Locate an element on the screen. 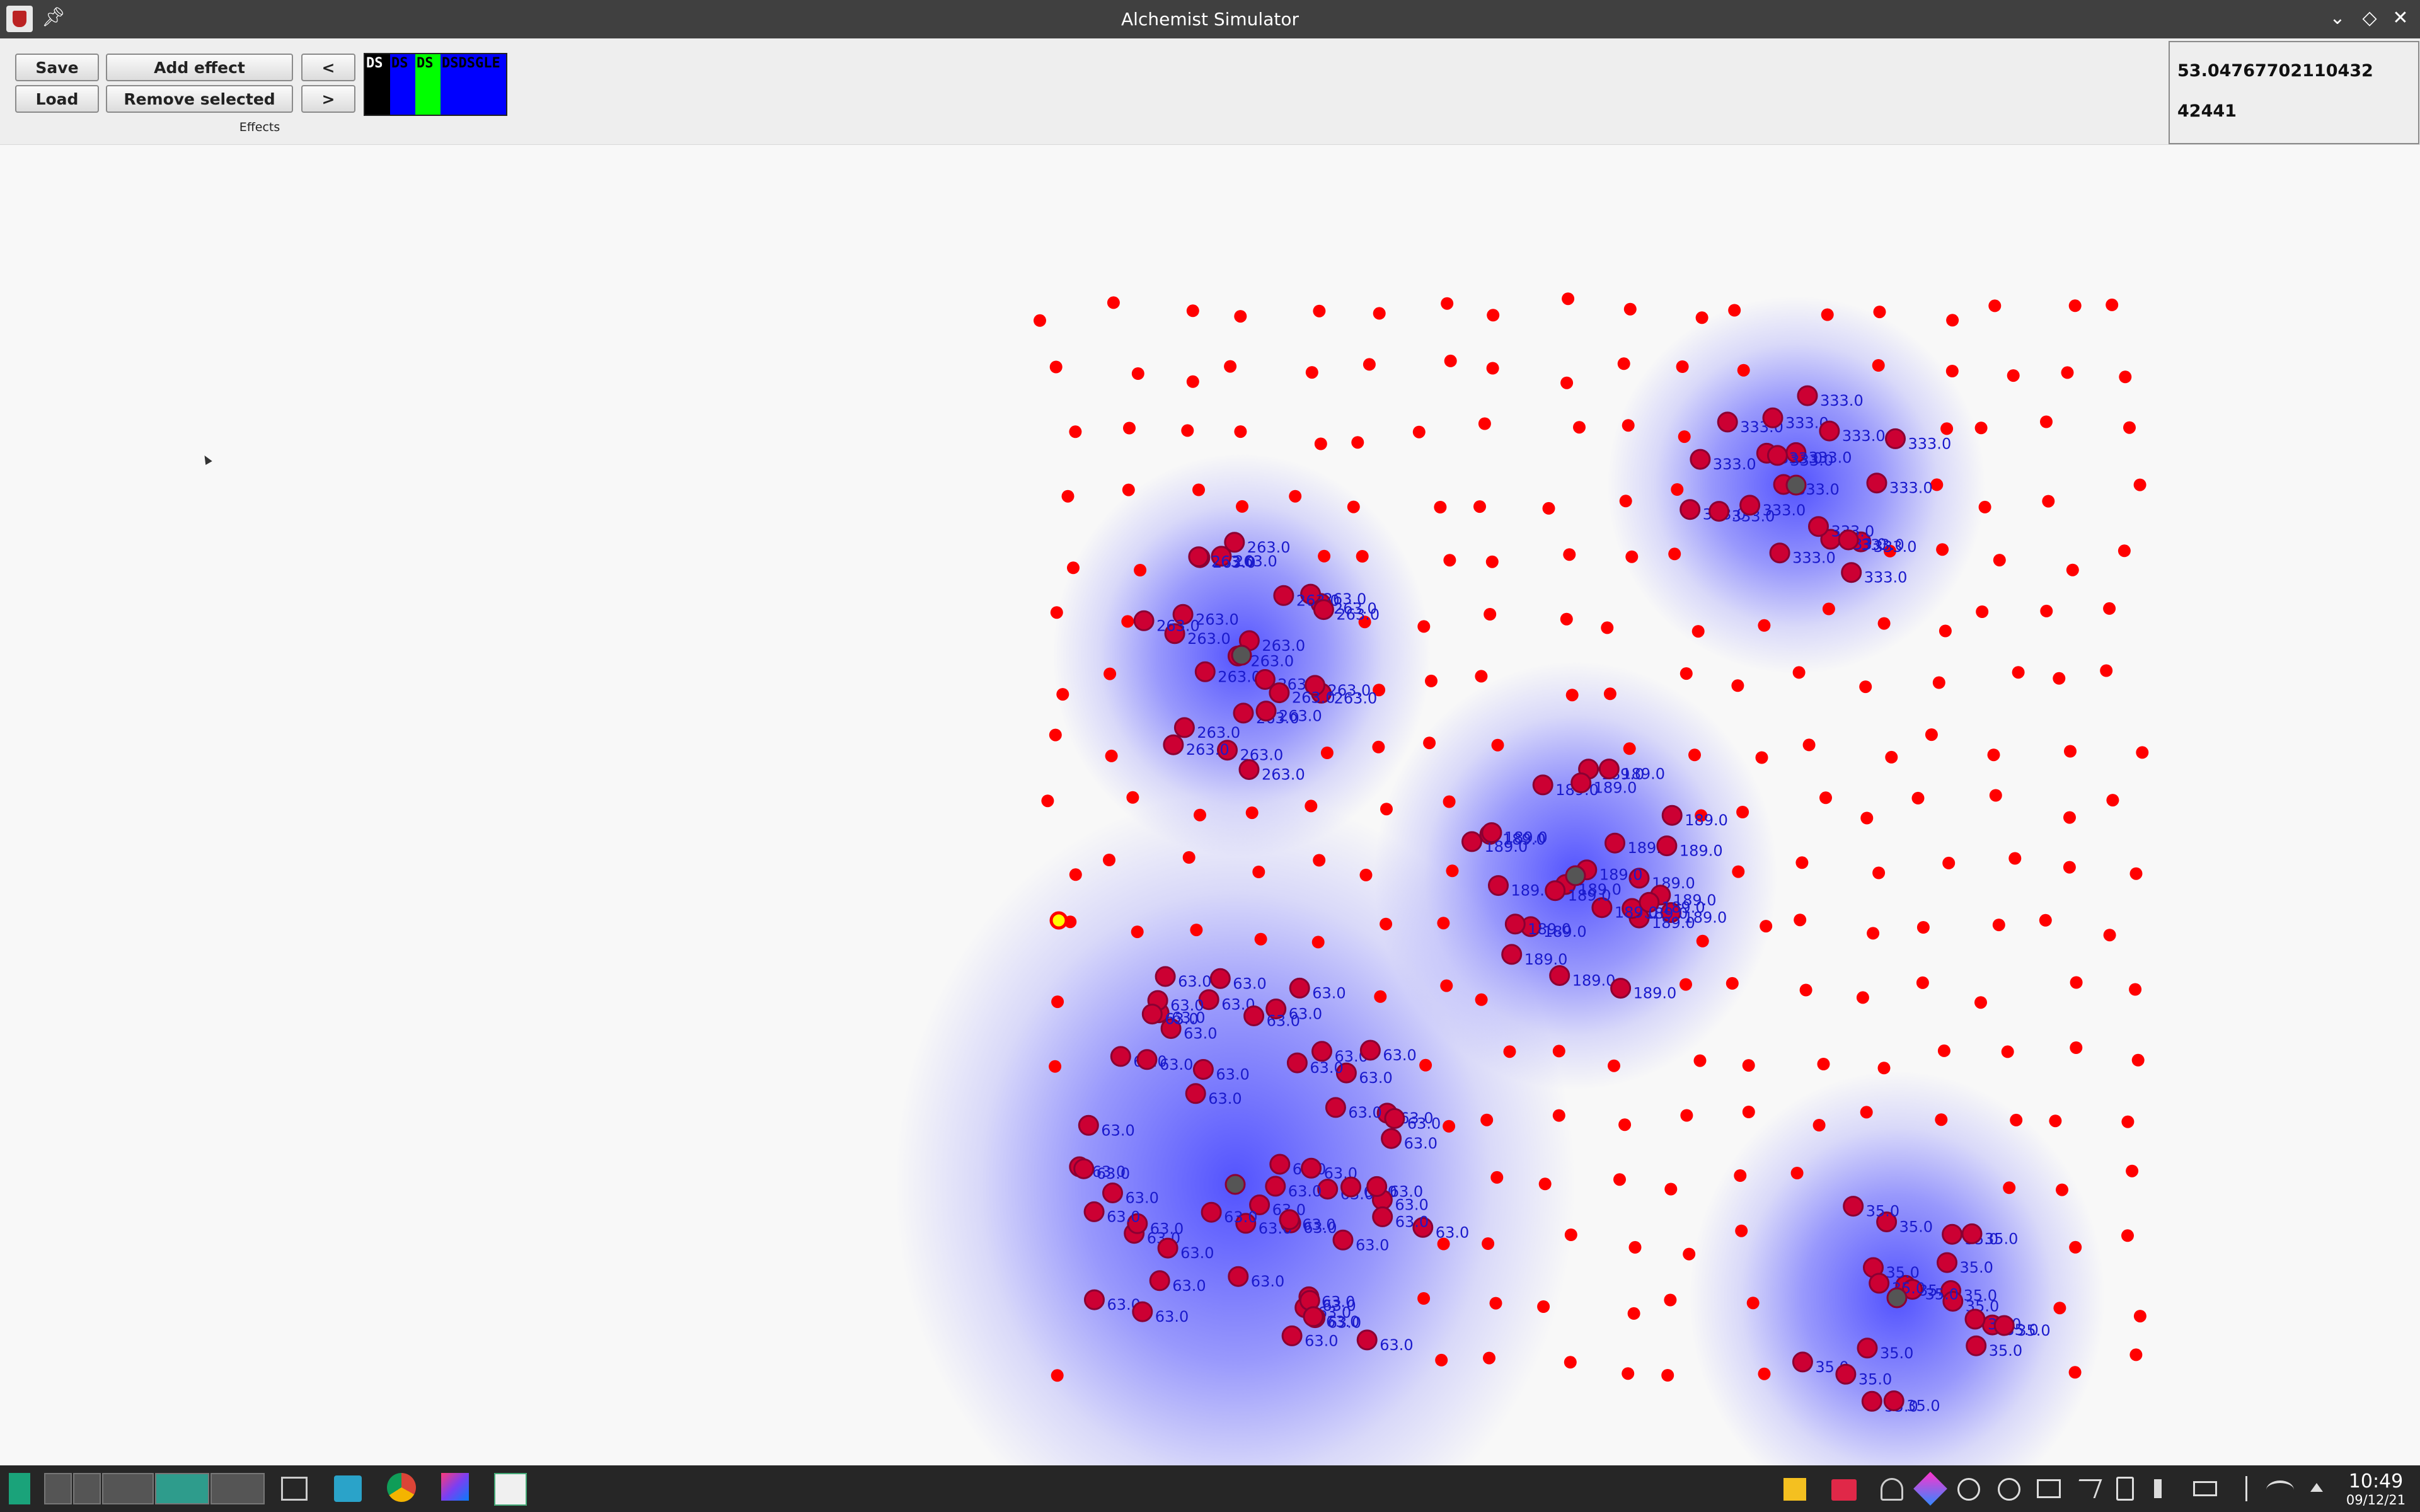 Image resolution: width=2420 pixels, height=1512 pixels. note-icon is located at coordinates (1794, 1489).